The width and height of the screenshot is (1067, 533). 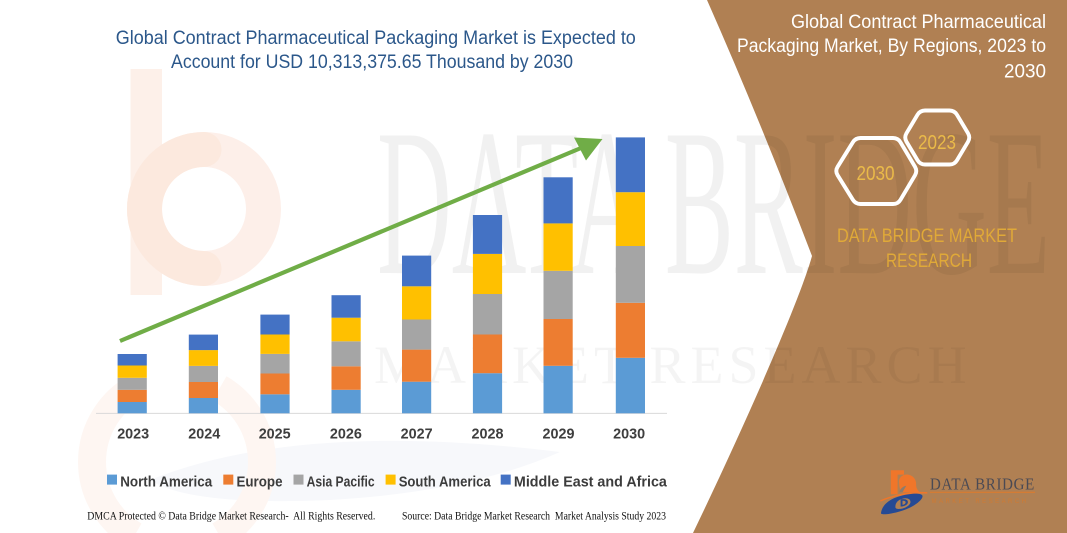 I want to click on svg-text: RESEARCH, so click(x=929, y=261).